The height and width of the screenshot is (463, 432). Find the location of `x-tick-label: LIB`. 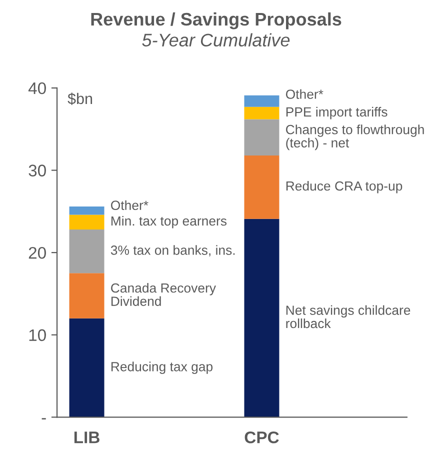

x-tick-label: LIB is located at coordinates (87, 438).